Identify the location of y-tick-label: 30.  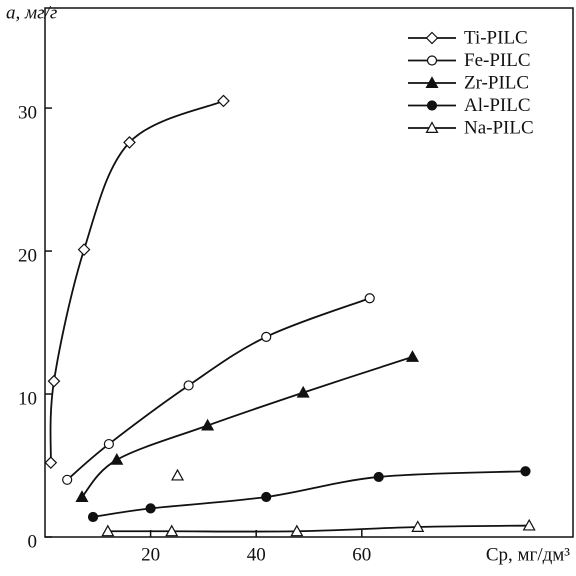
(27, 112).